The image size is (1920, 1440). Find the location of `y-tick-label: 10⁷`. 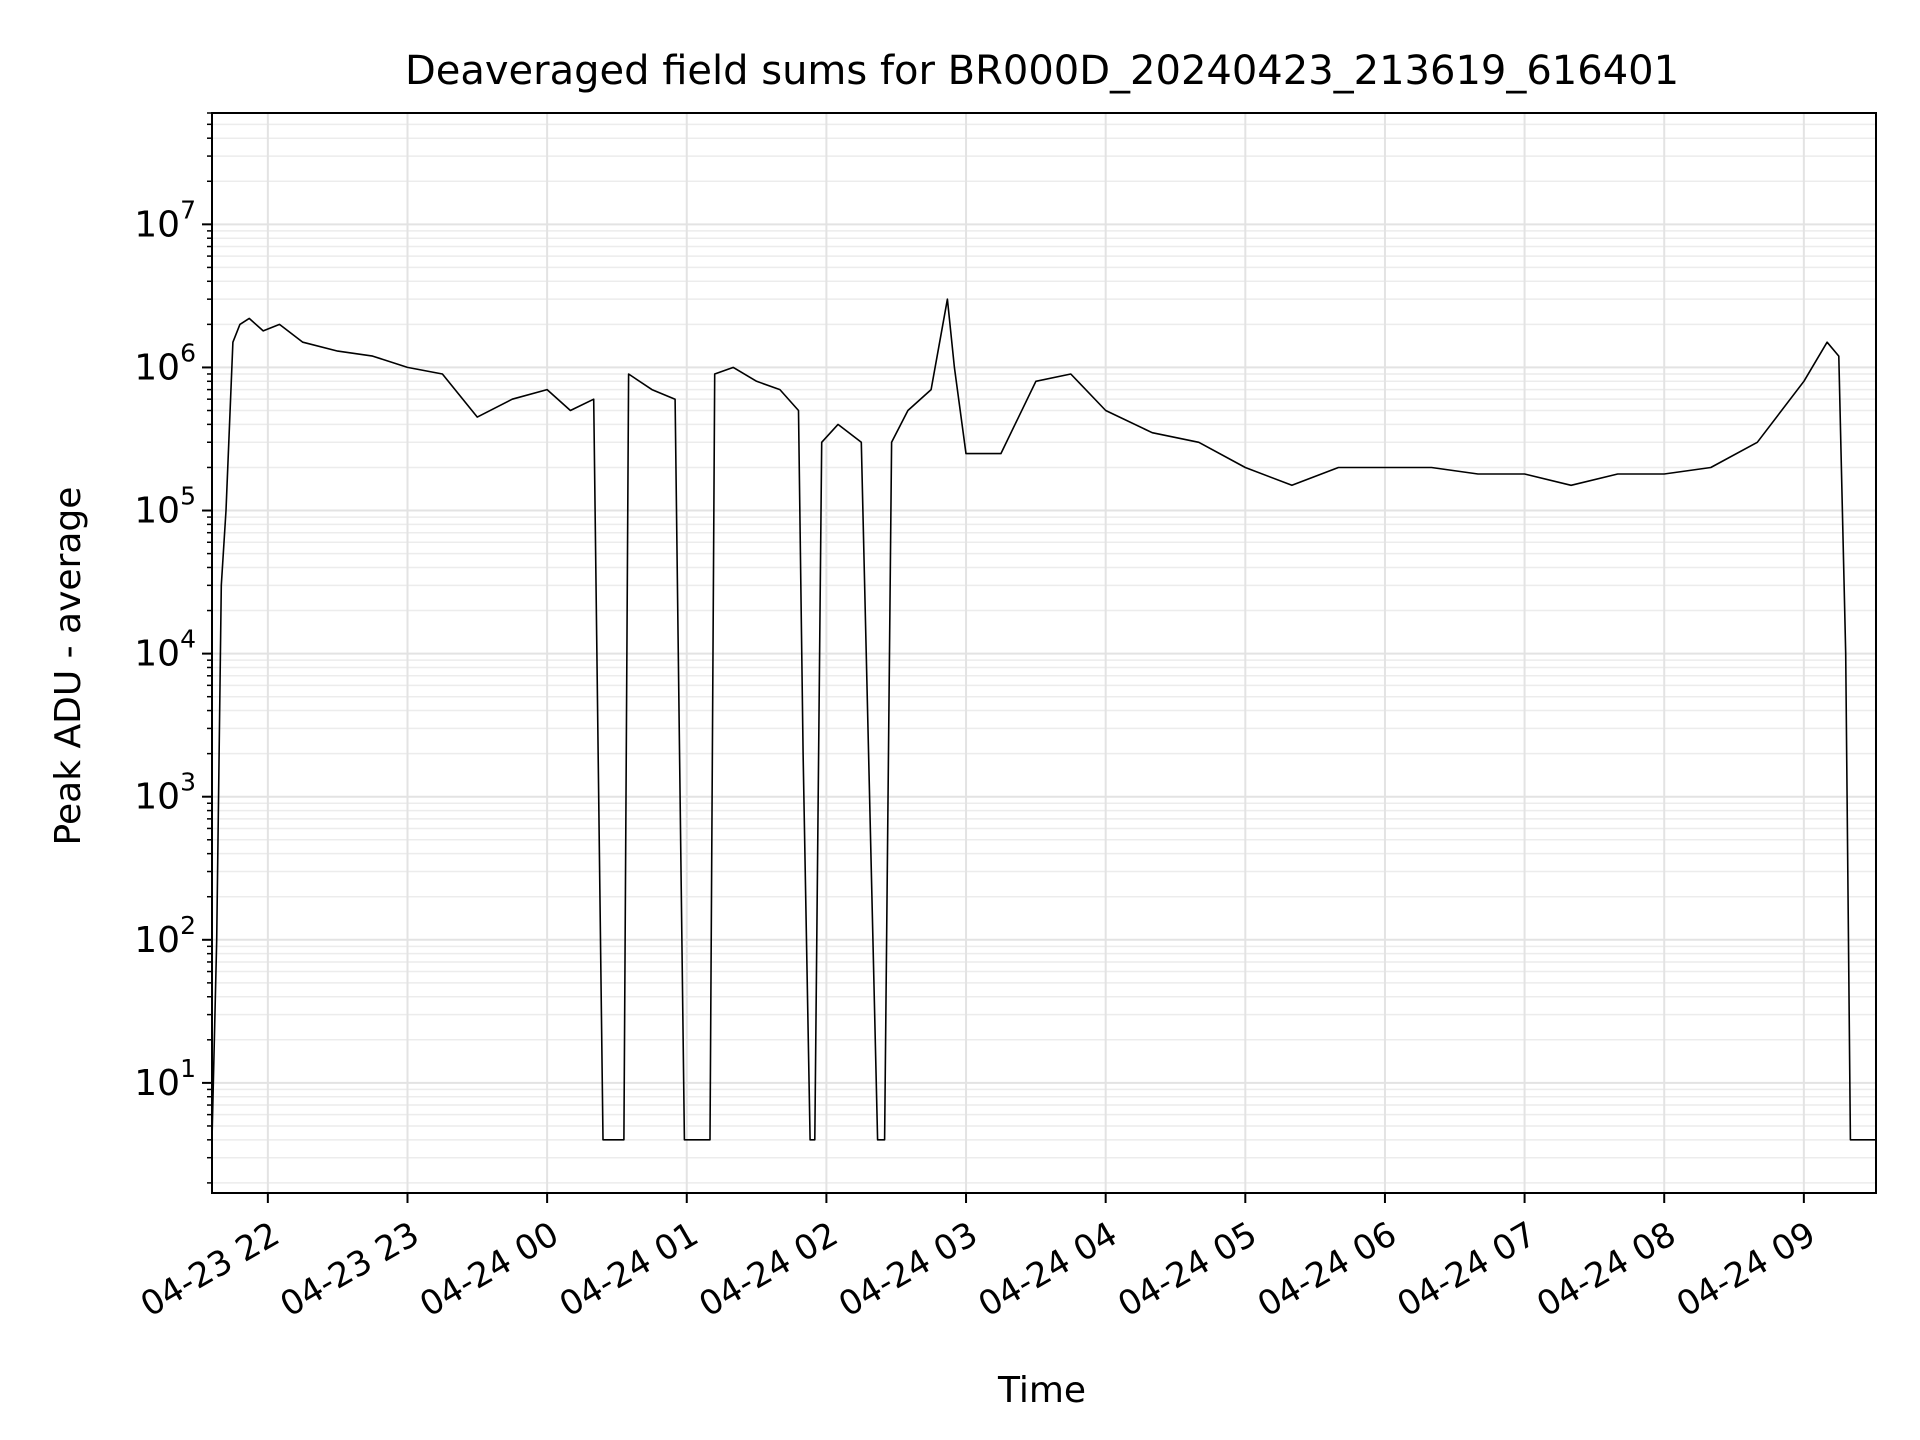

y-tick-label: 10⁷ is located at coordinates (165, 220).